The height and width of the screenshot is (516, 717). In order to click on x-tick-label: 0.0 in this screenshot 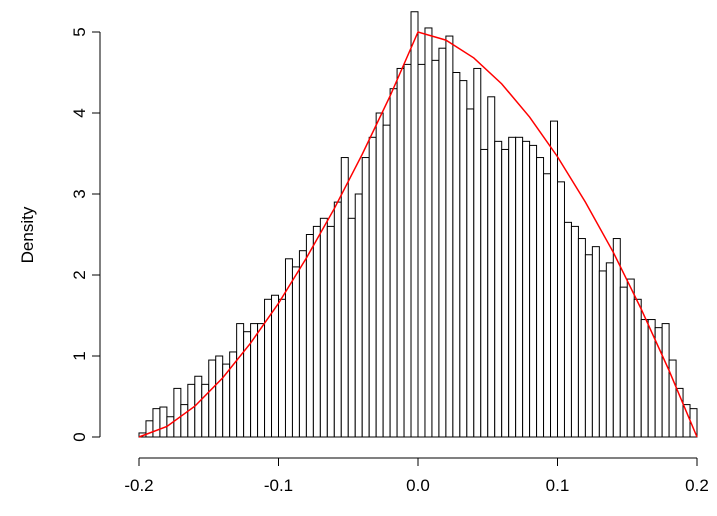, I will do `click(418, 485)`.